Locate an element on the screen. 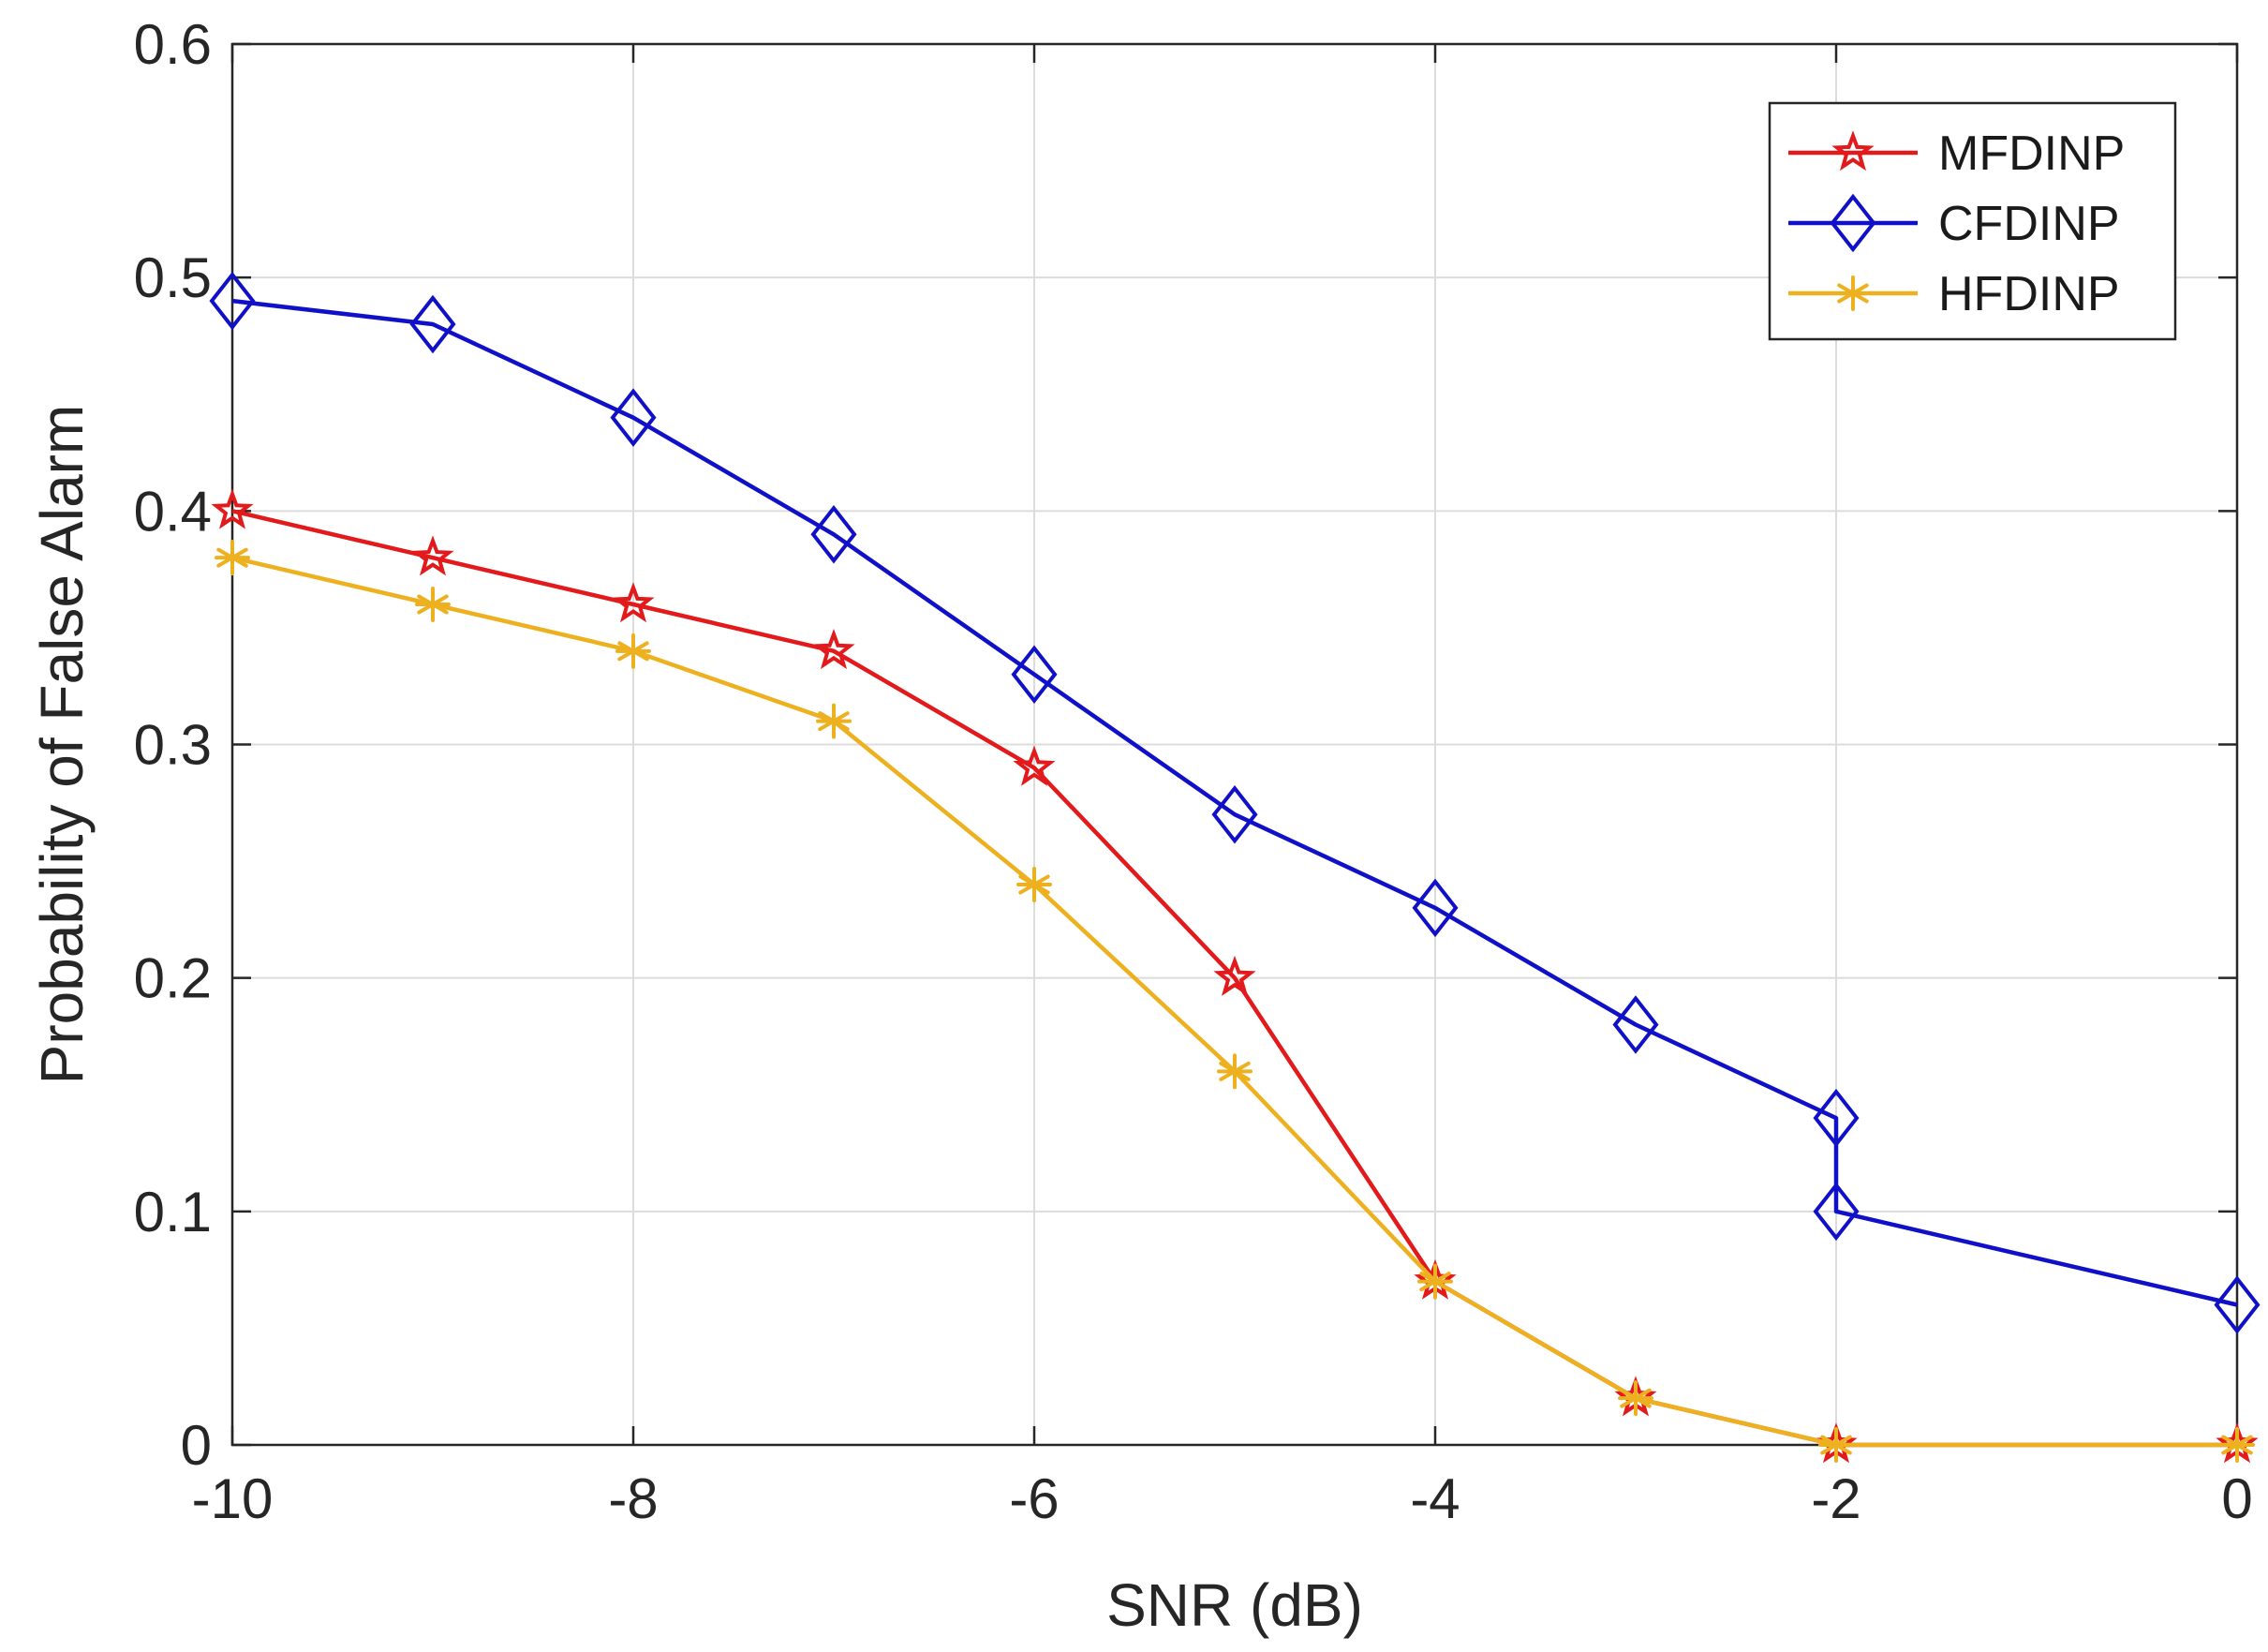 Image resolution: width=2268 pixels, height=1652 pixels. legend-item-cfdinp: CFDINP is located at coordinates (1954, 223).